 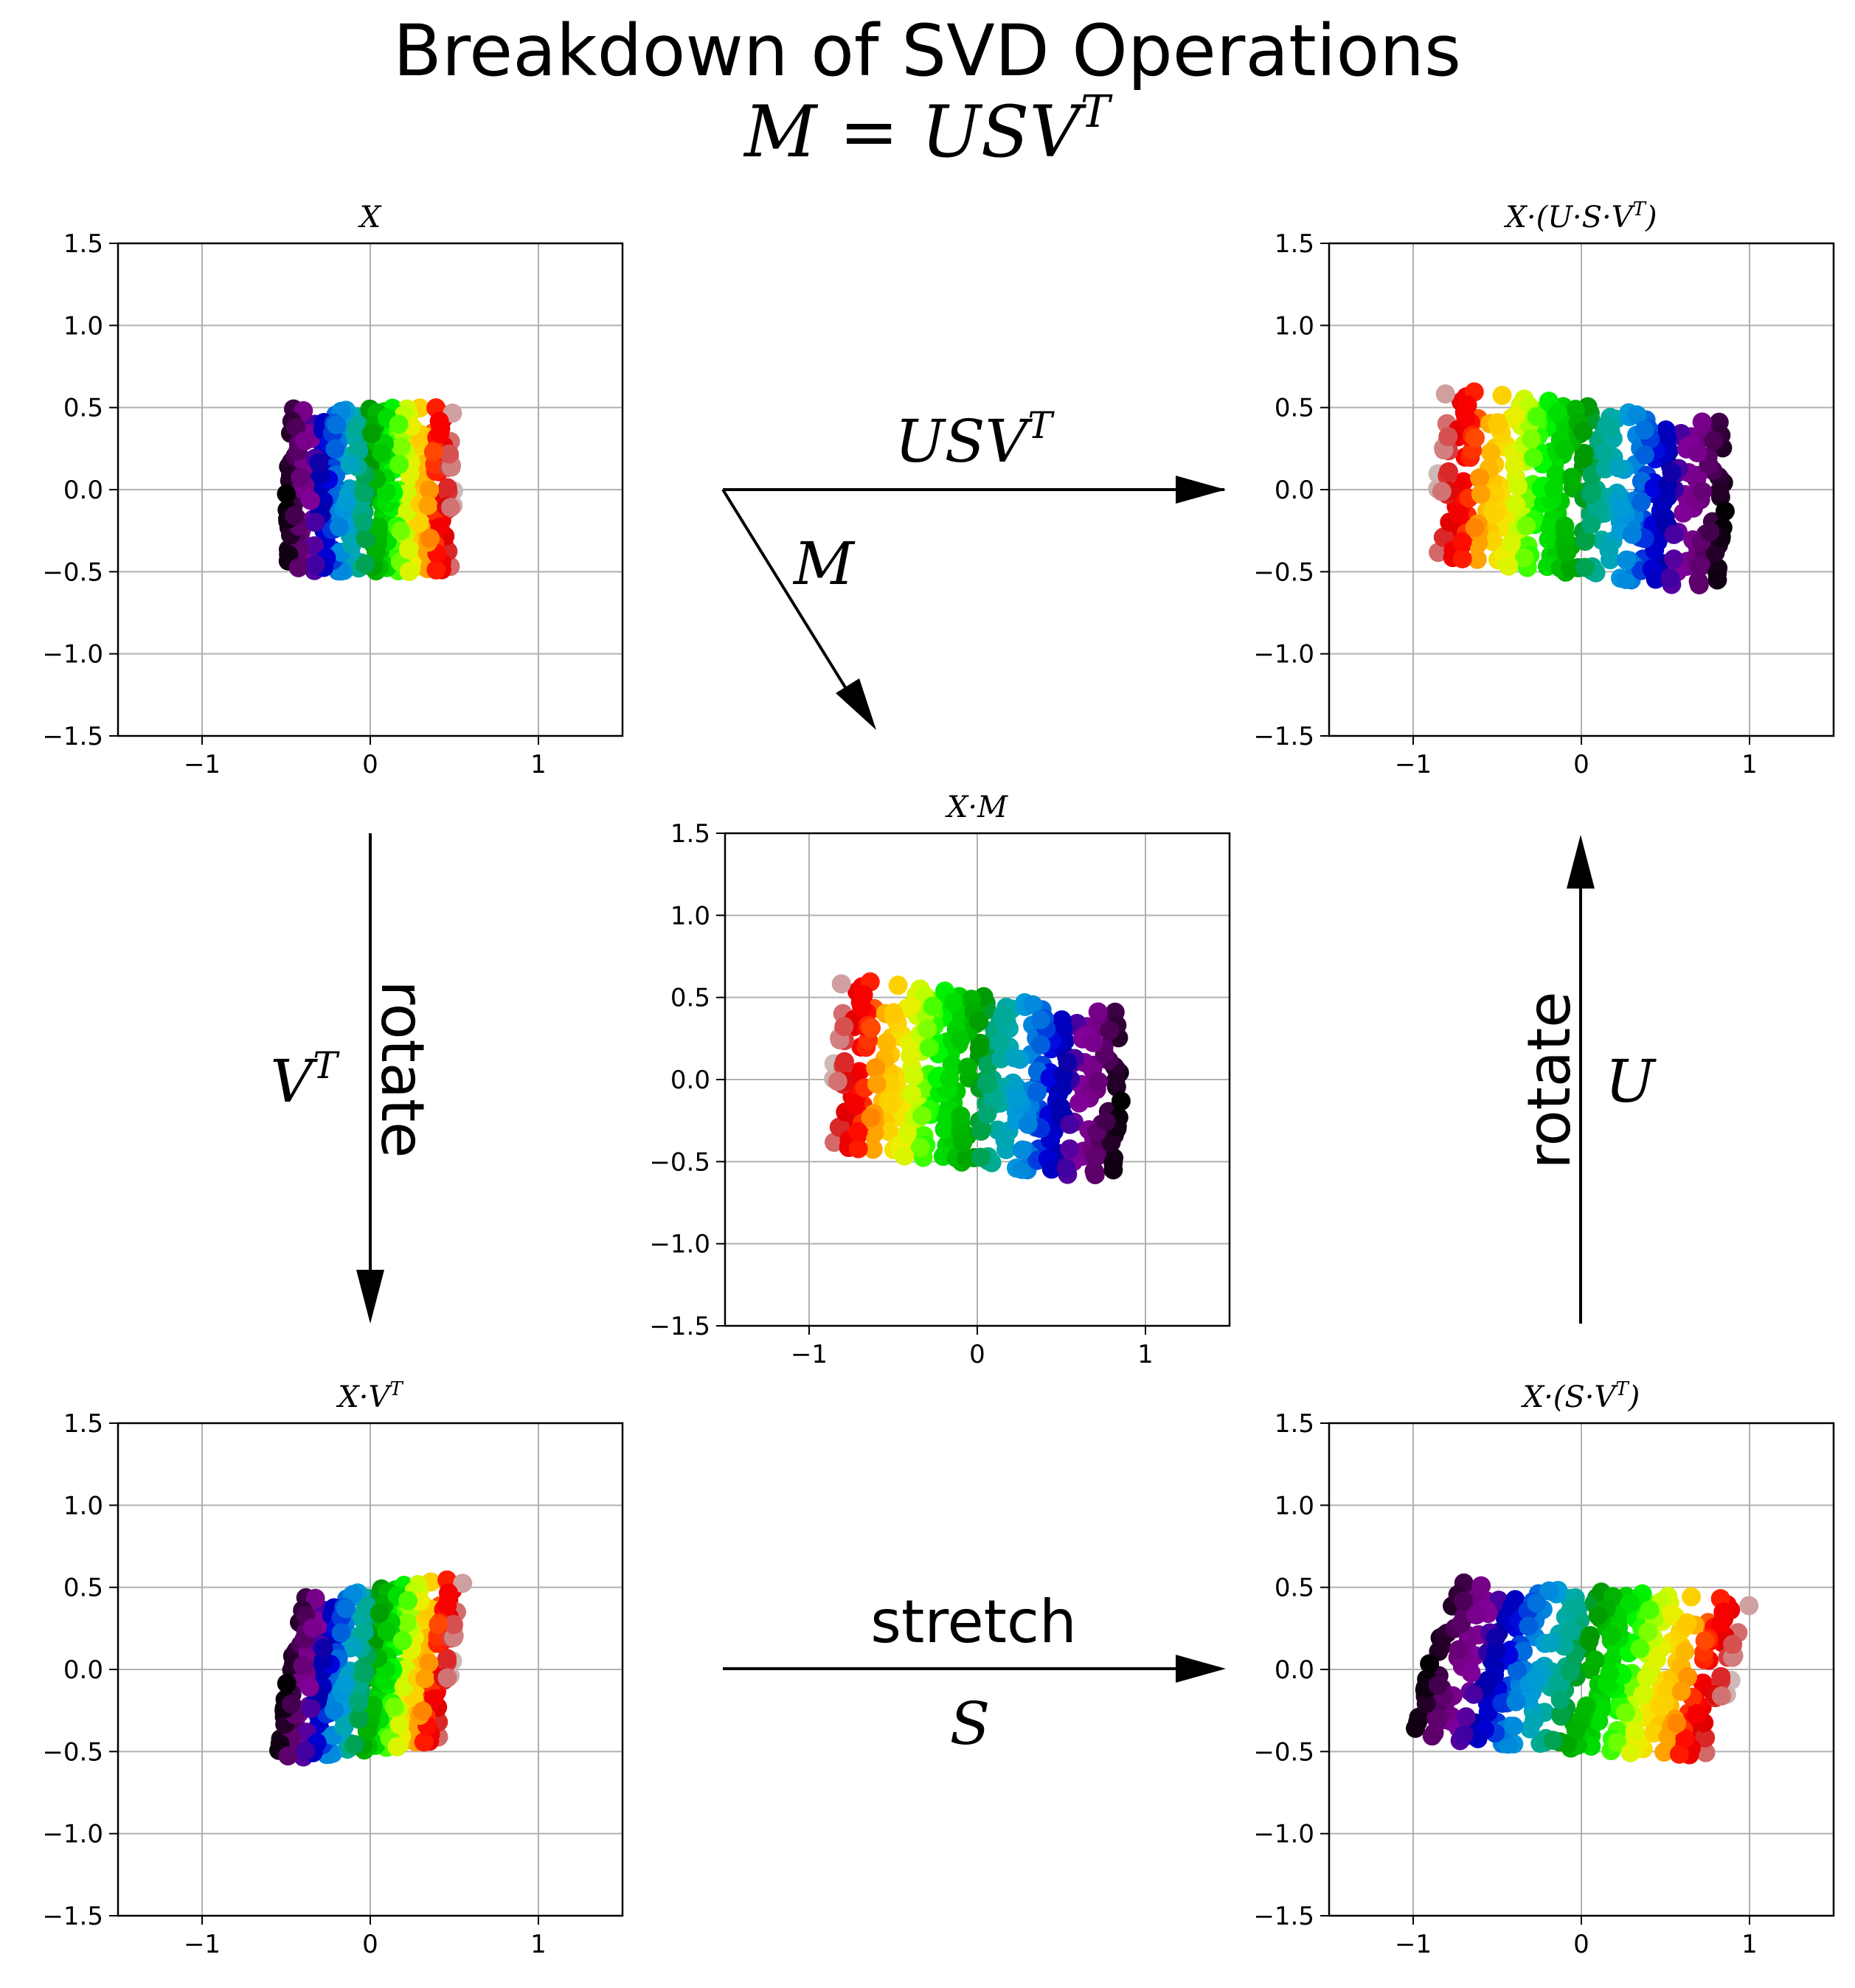 What do you see at coordinates (1283, 1916) in the screenshot?
I see `y-tick-label: −1.5` at bounding box center [1283, 1916].